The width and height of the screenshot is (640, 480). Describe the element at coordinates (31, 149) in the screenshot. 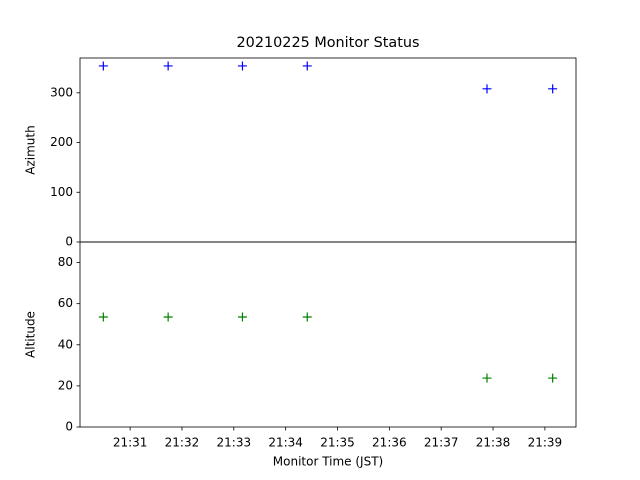

I see `y-axis-label: Azimuth` at that location.